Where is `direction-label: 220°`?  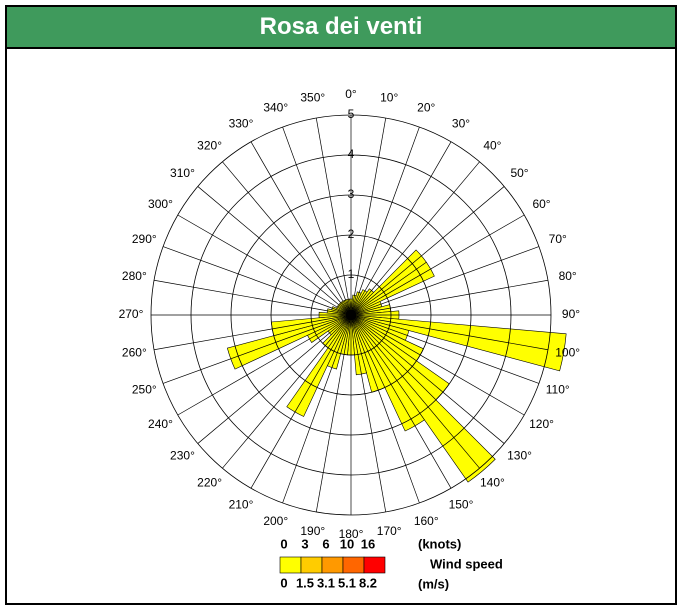
direction-label: 220° is located at coordinates (209, 483).